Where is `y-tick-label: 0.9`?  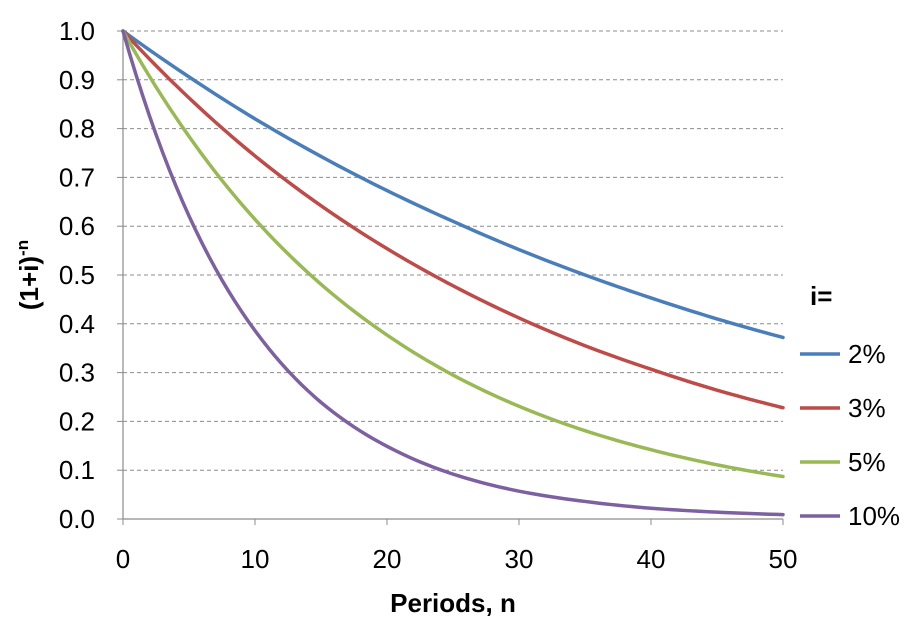
y-tick-label: 0.9 is located at coordinates (77, 80).